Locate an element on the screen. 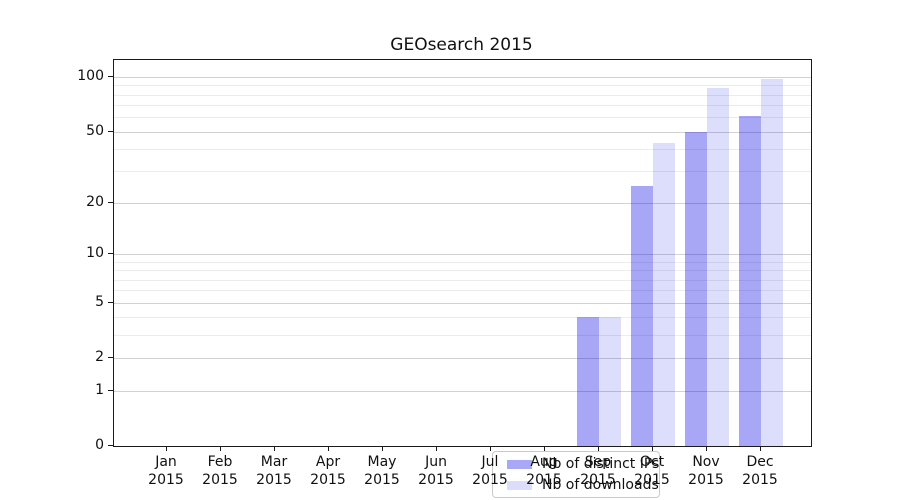 This screenshot has height=500, width=900. x-tick-month: Jun is located at coordinates (436, 462).